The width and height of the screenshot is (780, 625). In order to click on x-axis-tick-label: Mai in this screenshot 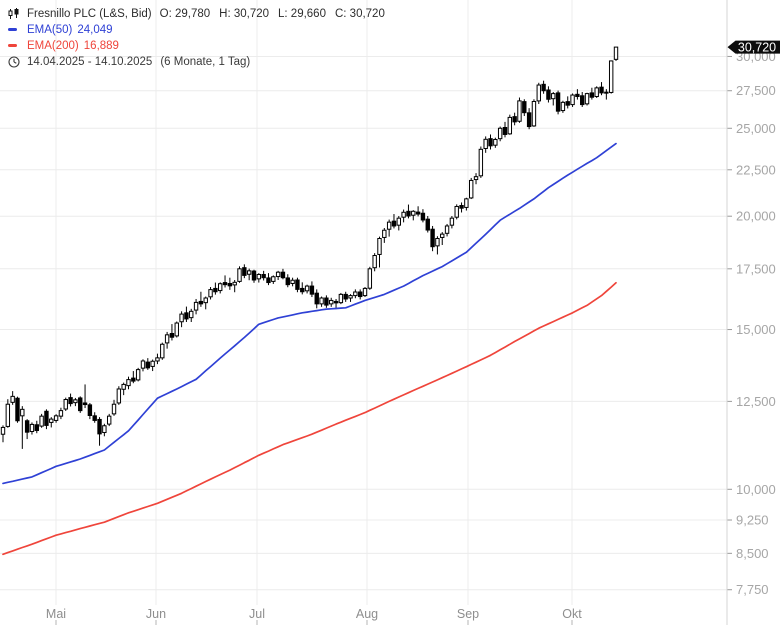, I will do `click(56, 614)`.